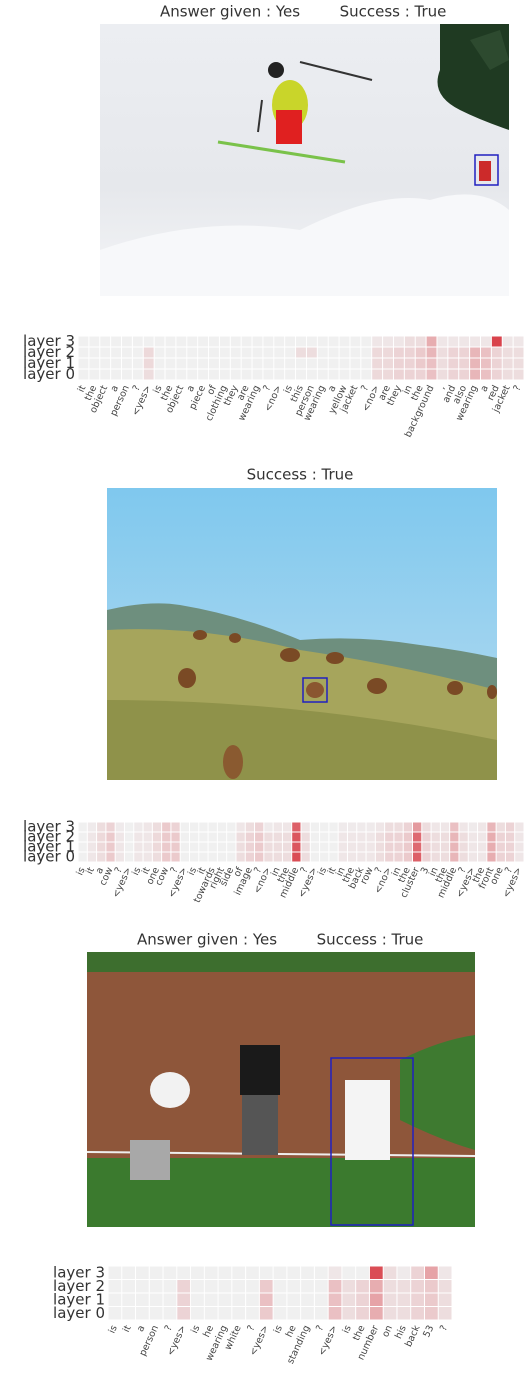  I want to click on y-tick-label: layer 3, so click(79, 1272).